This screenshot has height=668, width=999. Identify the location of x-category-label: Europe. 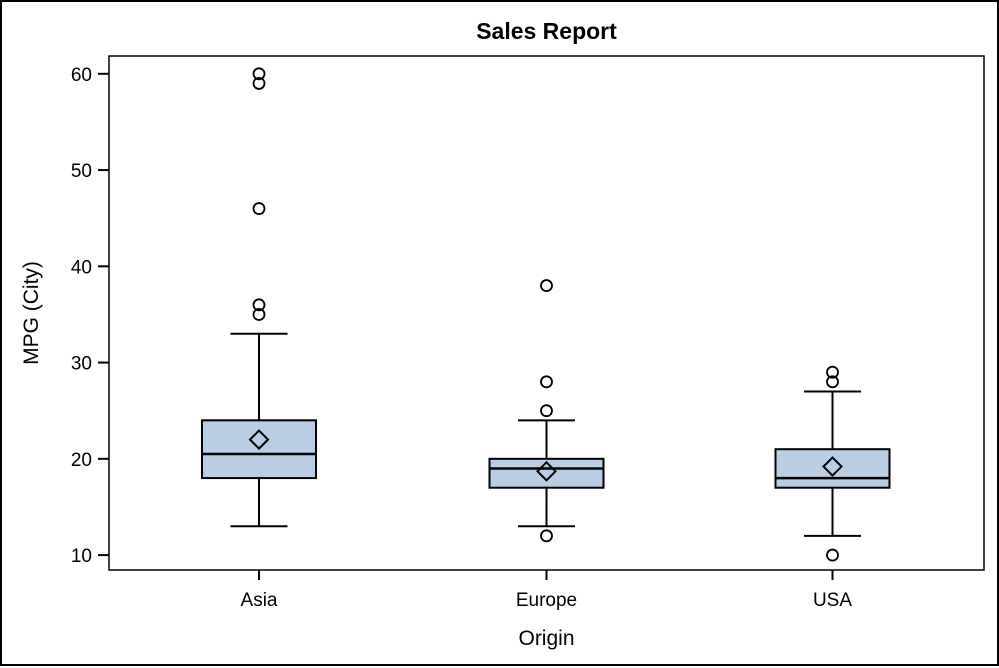
(546, 600).